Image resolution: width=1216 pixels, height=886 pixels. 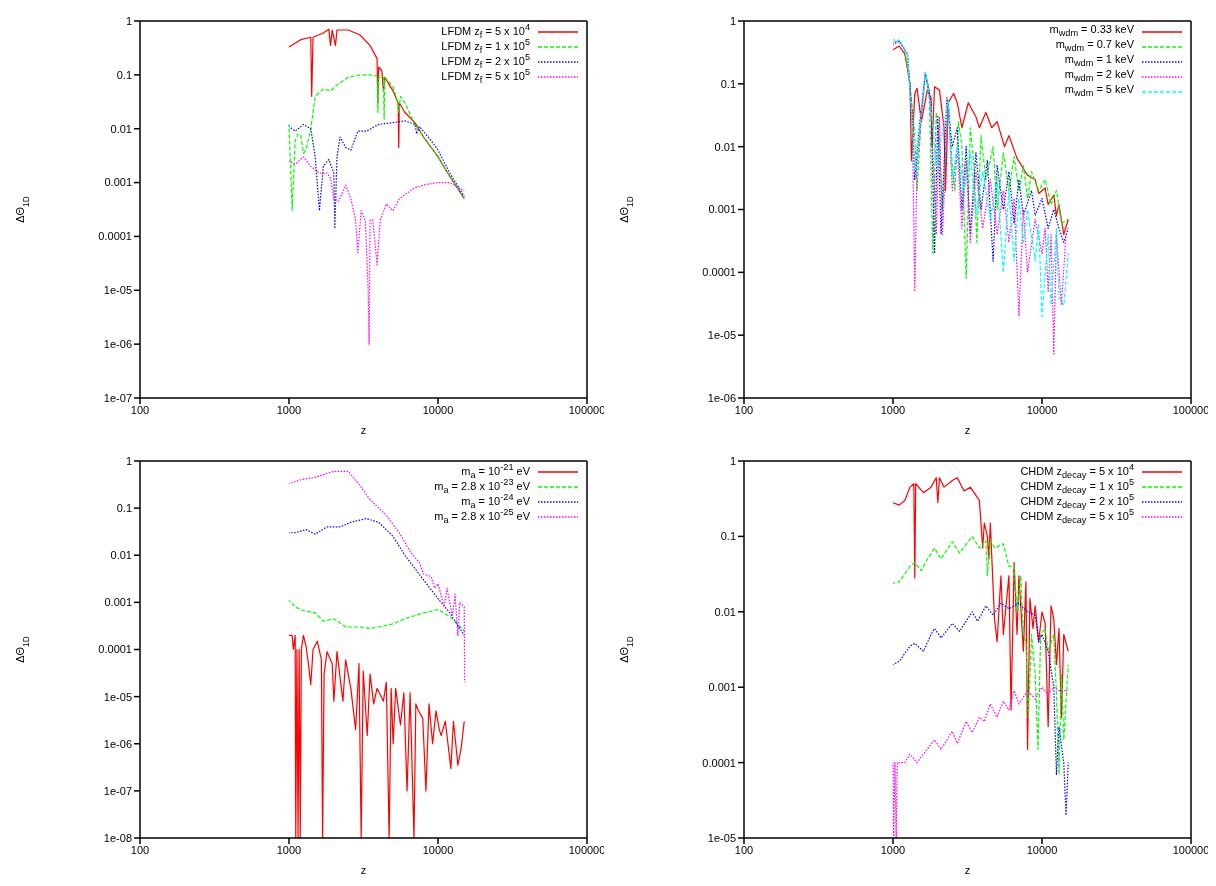 I want to click on legend-label: m$_{a}$ = 10$^{-21}$ eV, so click(x=495, y=471).